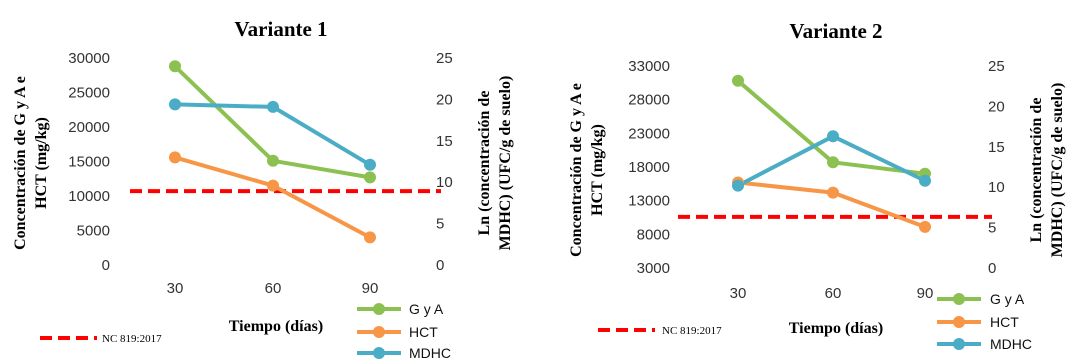  What do you see at coordinates (280, 29) in the screenshot?
I see `chart-title: Variante 1` at bounding box center [280, 29].